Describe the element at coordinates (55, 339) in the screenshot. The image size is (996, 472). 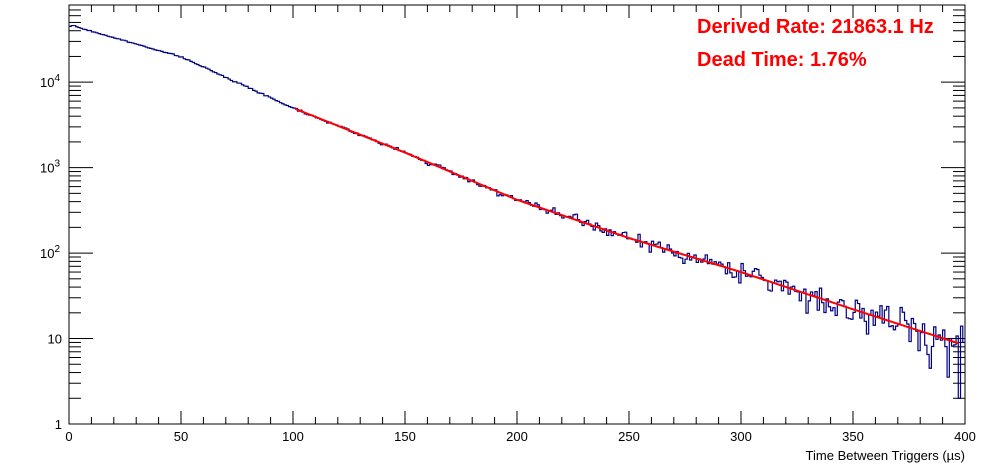
I see `y-tick-label: 10` at that location.